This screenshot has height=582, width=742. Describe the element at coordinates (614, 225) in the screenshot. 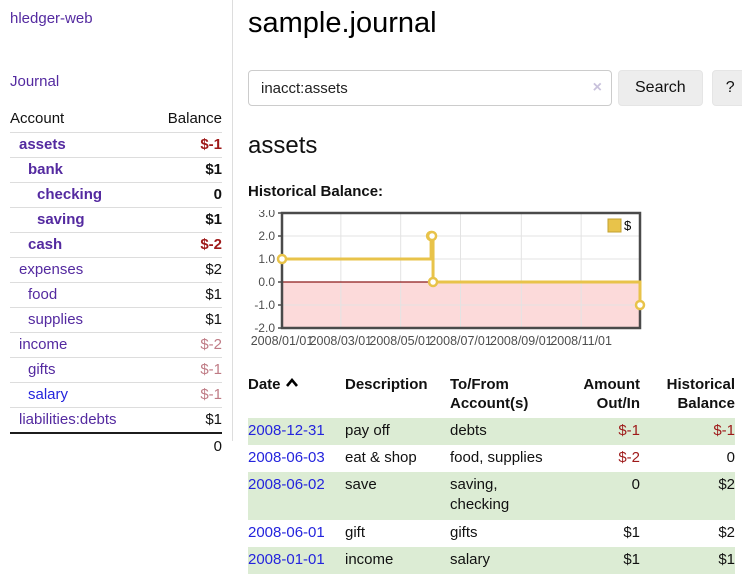

I see `legend-swatch` at that location.